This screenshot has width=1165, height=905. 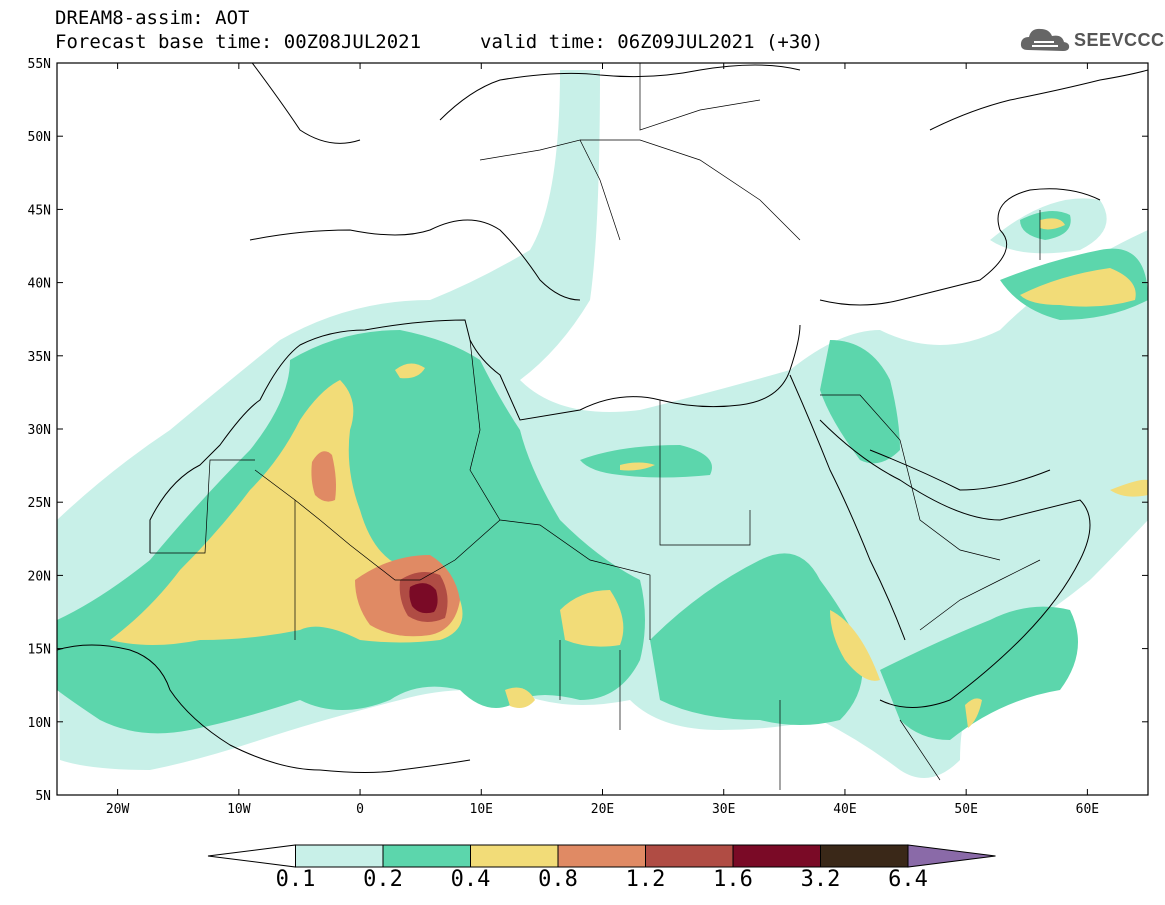 I want to click on y-tick-label: 50N, so click(x=39, y=137).